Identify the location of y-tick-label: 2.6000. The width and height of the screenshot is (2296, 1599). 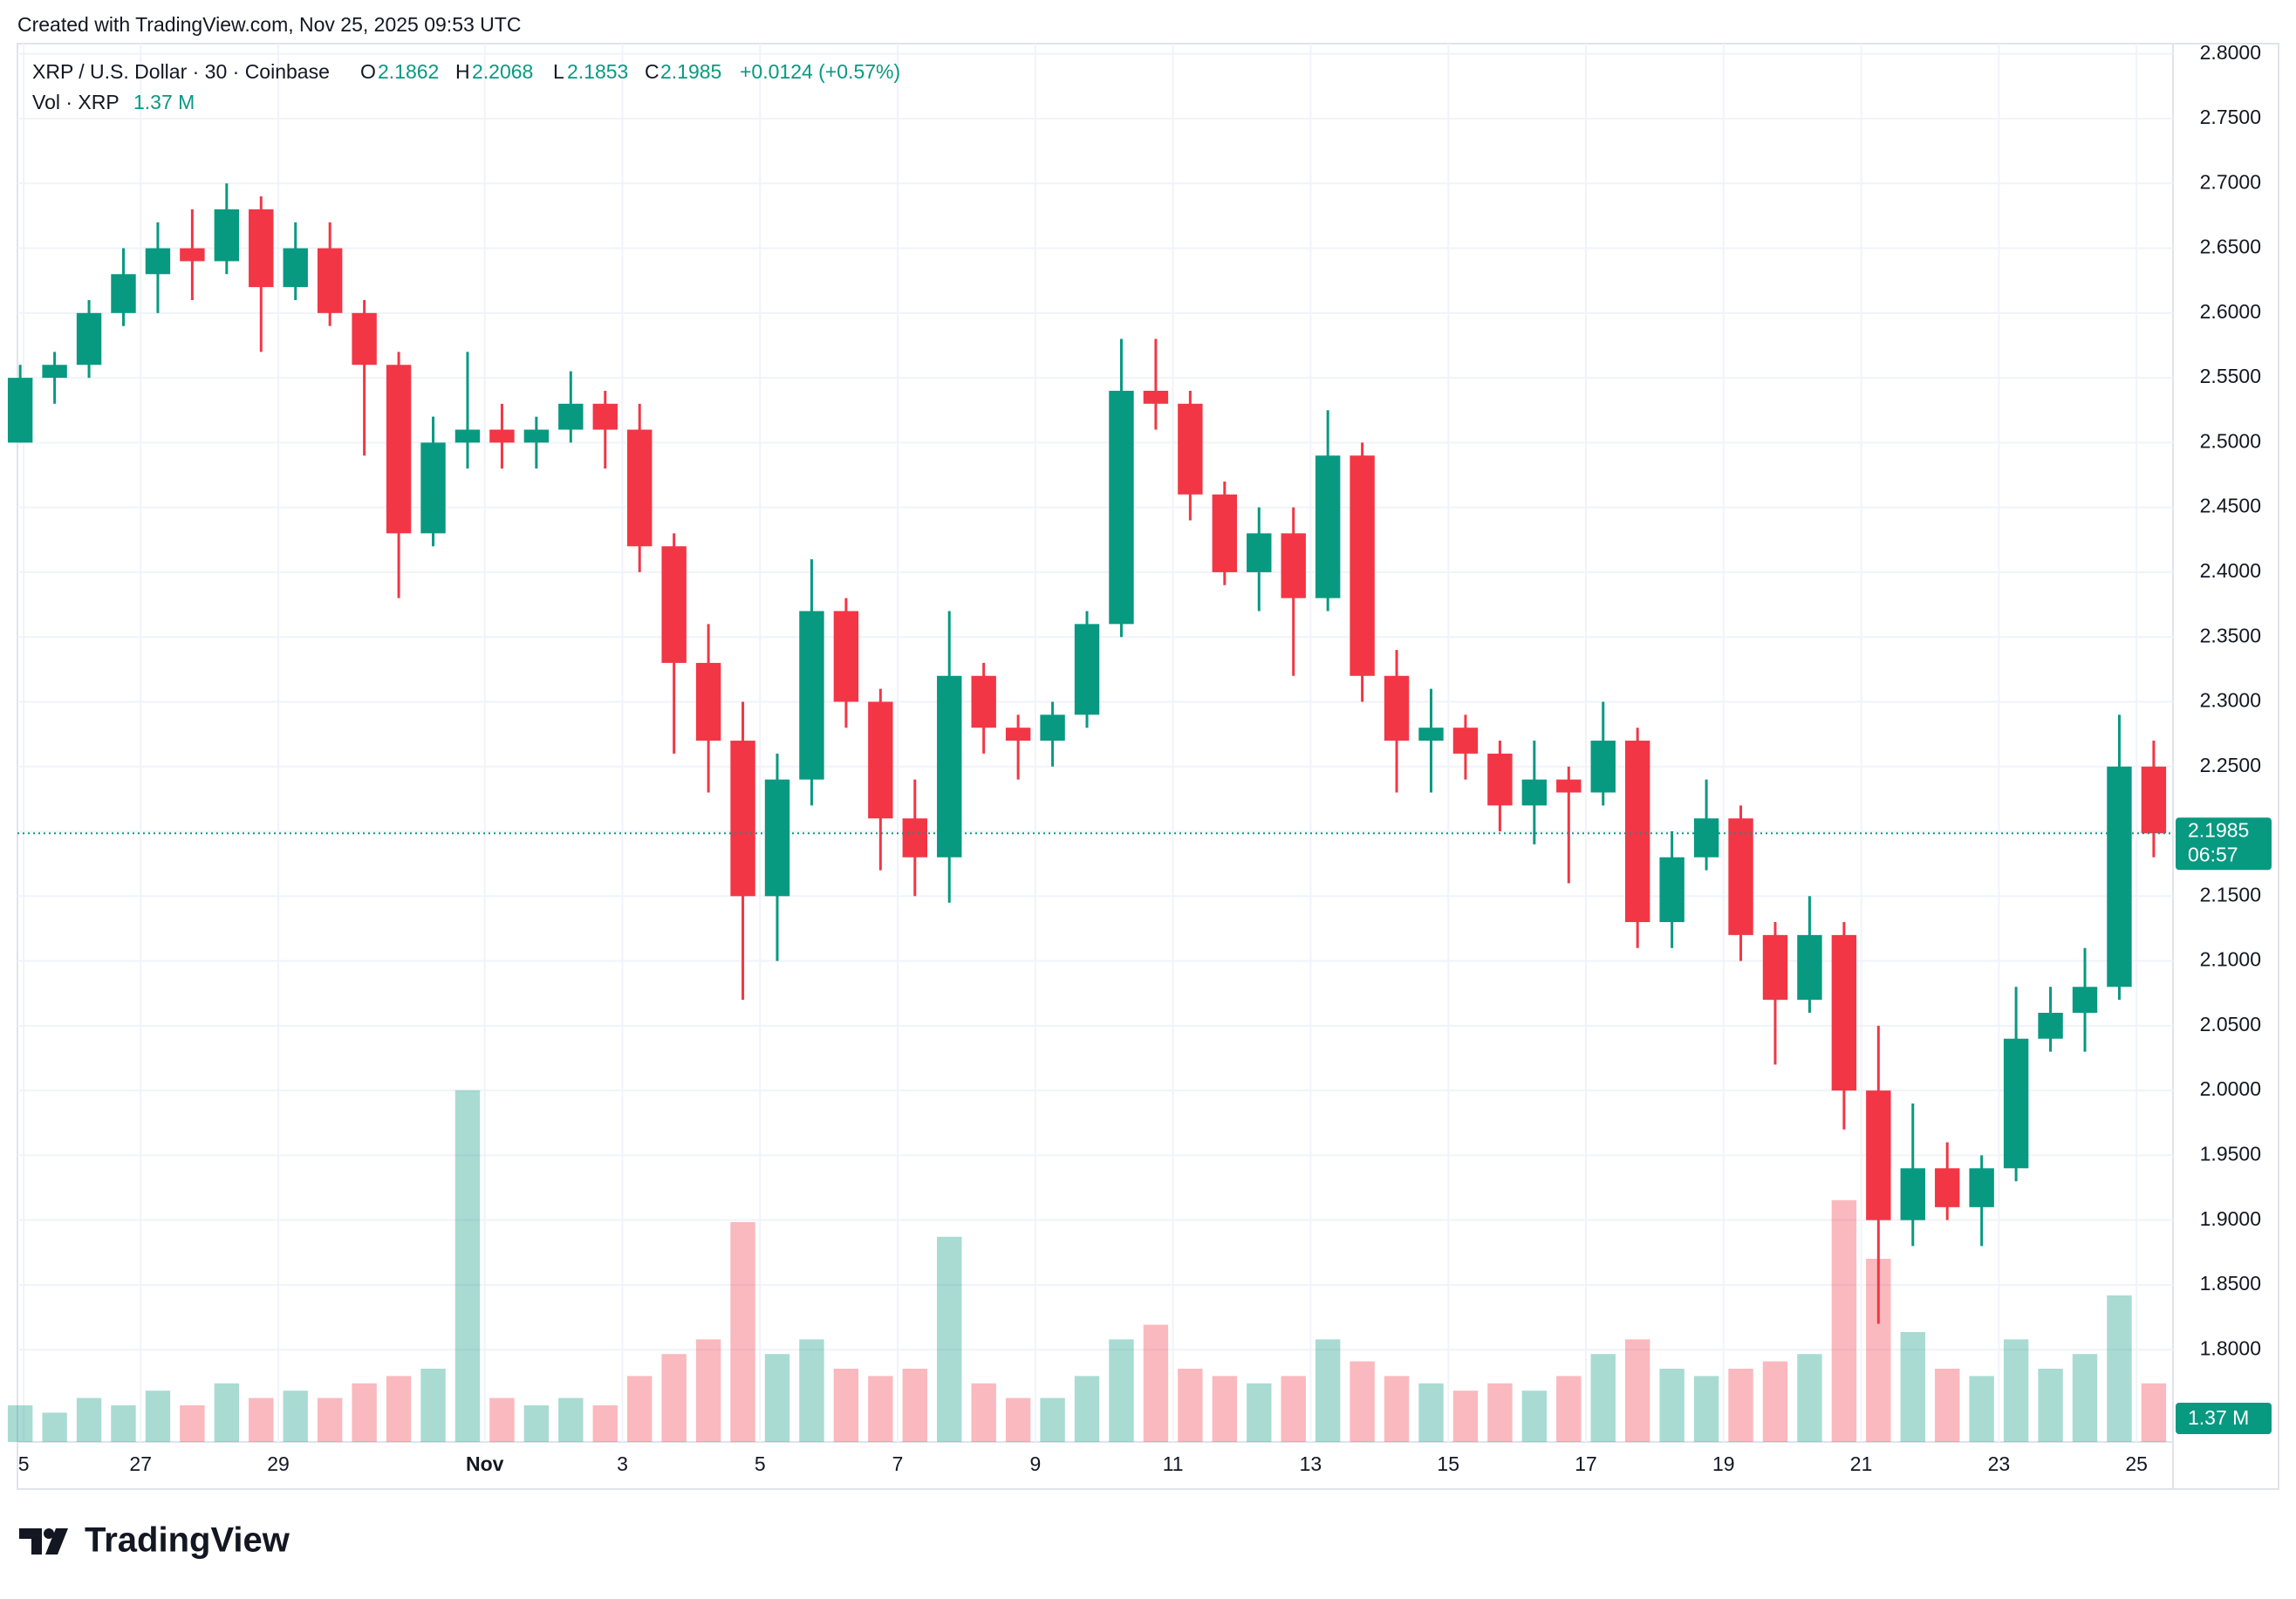
(2230, 311).